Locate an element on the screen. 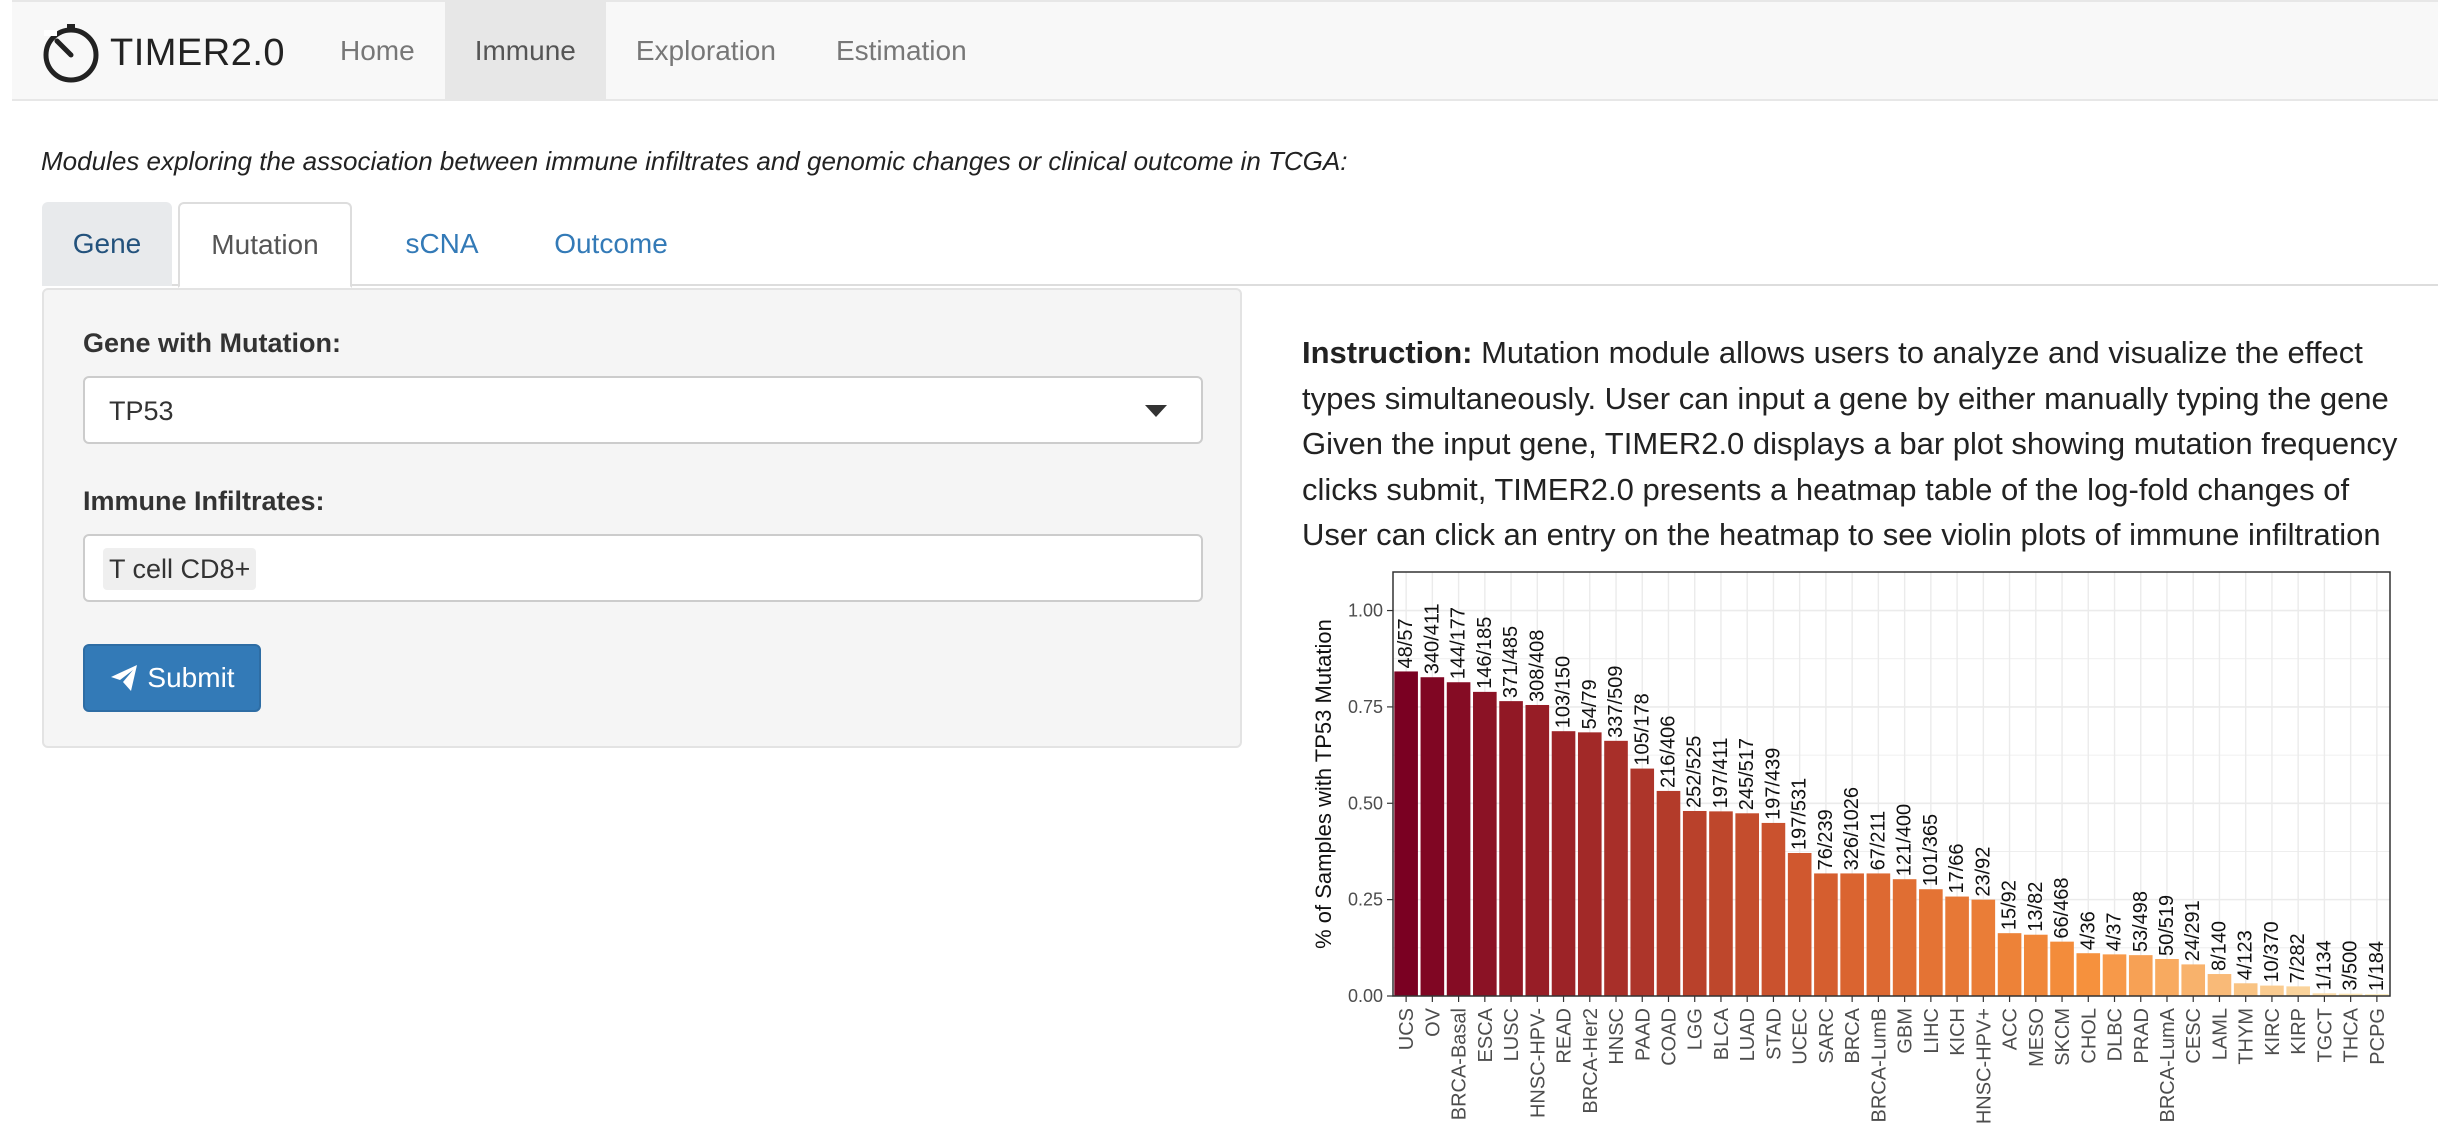  x-tick-label: BRCA is located at coordinates (1853, 1035).